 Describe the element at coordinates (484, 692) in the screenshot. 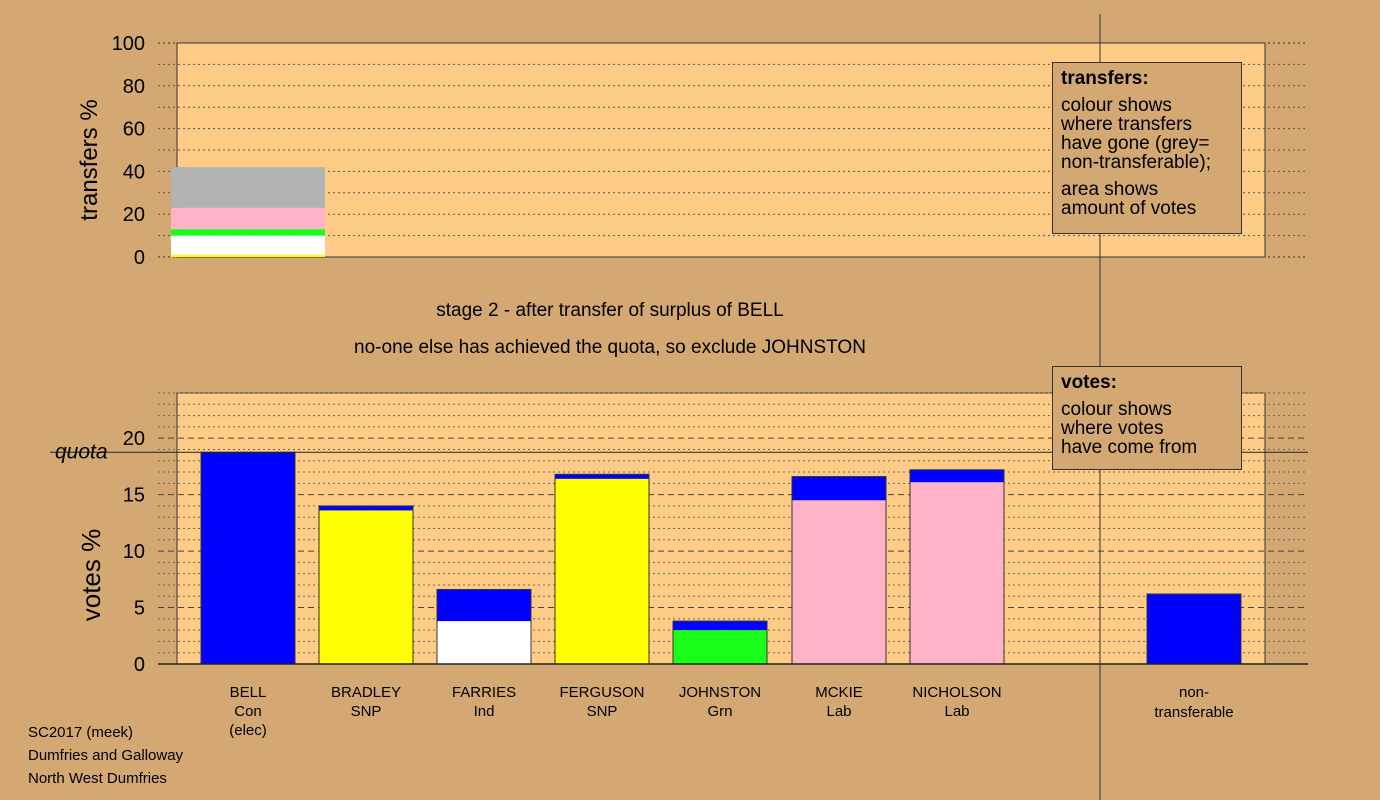

I see `candidate-name: FARRIES` at that location.